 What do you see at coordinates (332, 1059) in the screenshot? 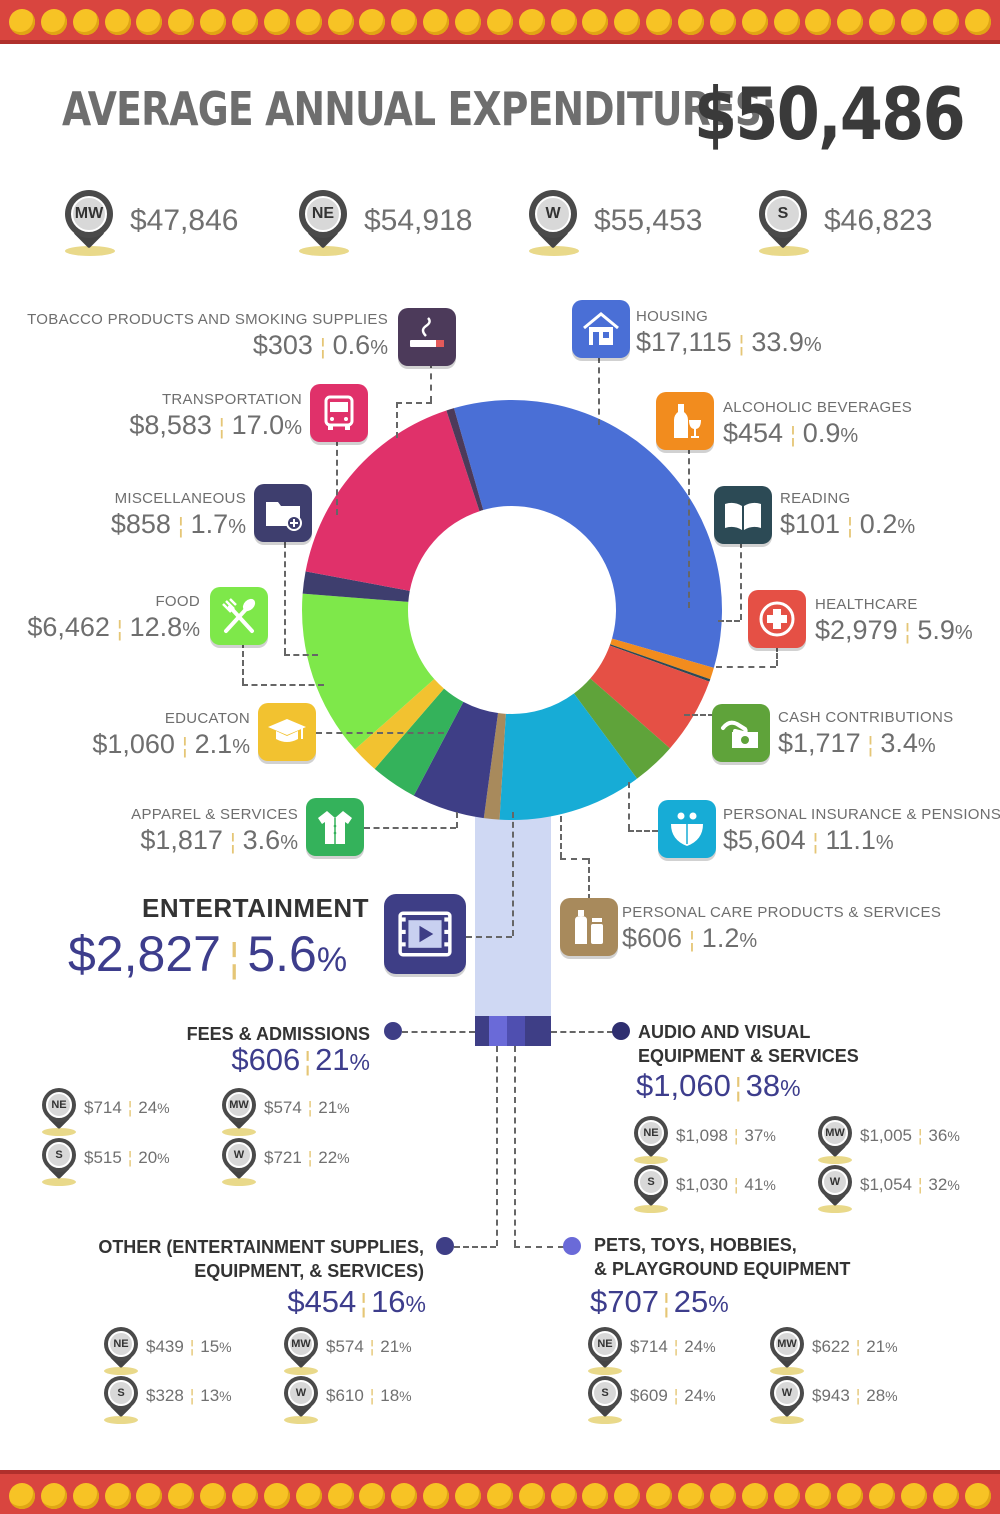
I see `fees-percent: 21` at bounding box center [332, 1059].